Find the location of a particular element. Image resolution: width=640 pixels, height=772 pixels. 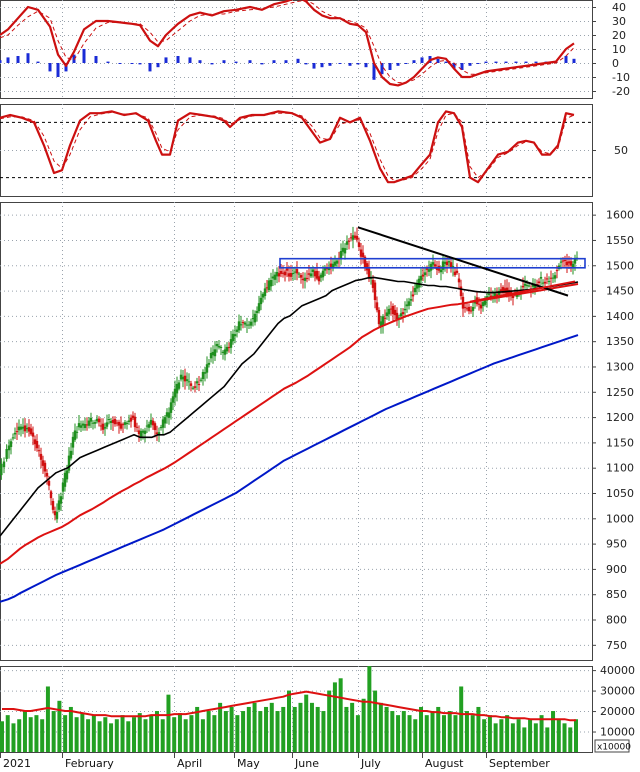

y-tick-label: 1450 is located at coordinates (620, 291).